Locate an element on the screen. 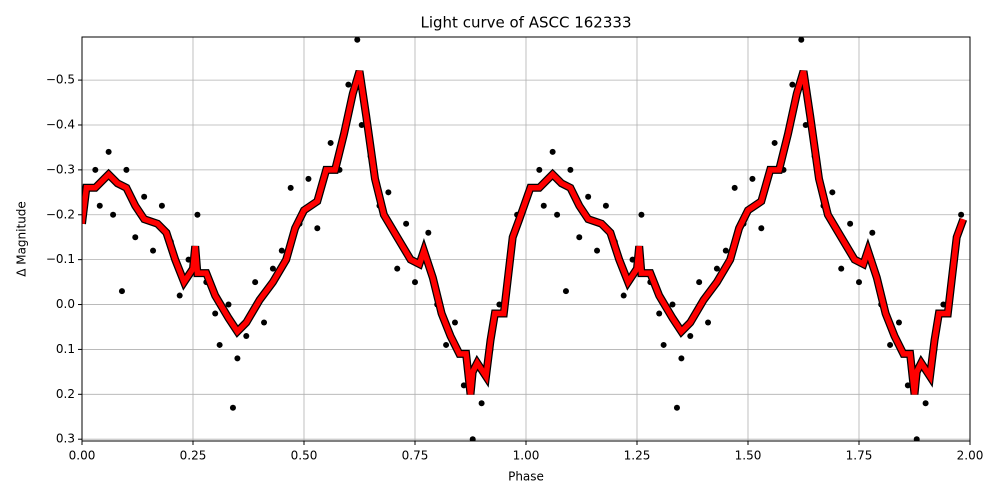 This screenshot has width=1000, height=500. y-tick-label: −0.3 is located at coordinates (60, 169).